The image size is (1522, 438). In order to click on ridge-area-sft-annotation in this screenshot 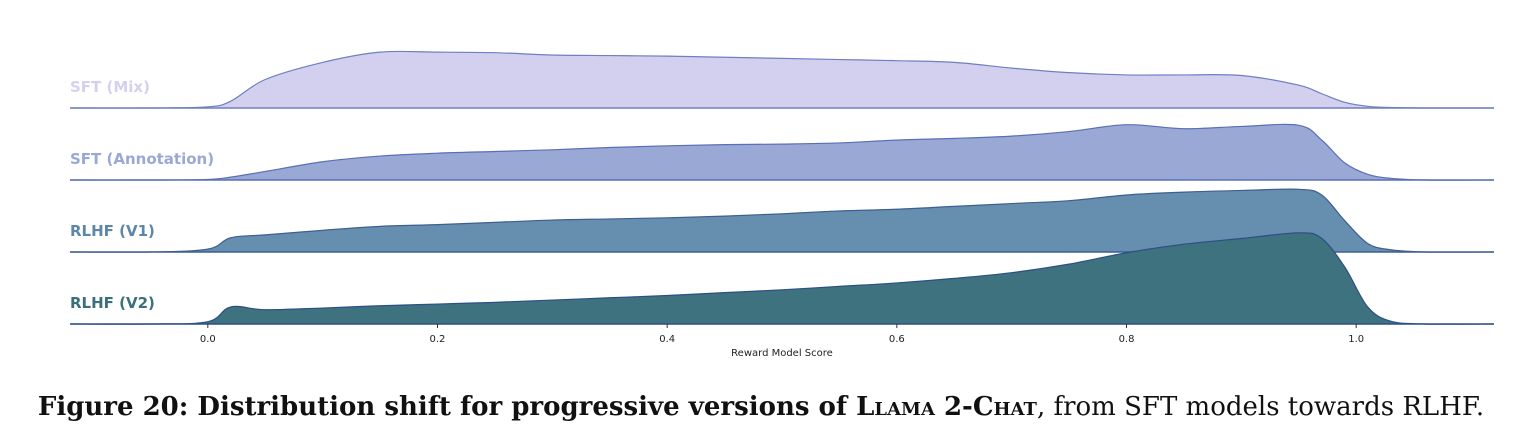, I will do `click(782, 152)`.